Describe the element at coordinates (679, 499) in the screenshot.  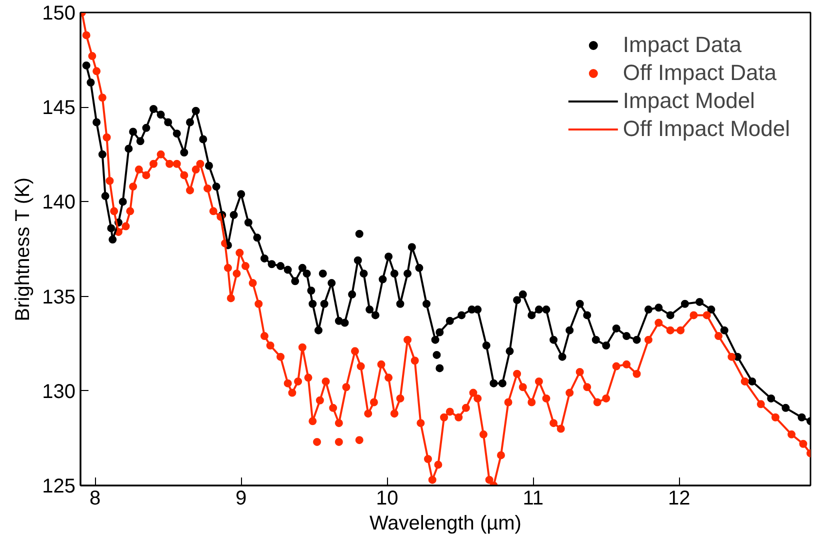
I see `x-tick-label: 12` at that location.